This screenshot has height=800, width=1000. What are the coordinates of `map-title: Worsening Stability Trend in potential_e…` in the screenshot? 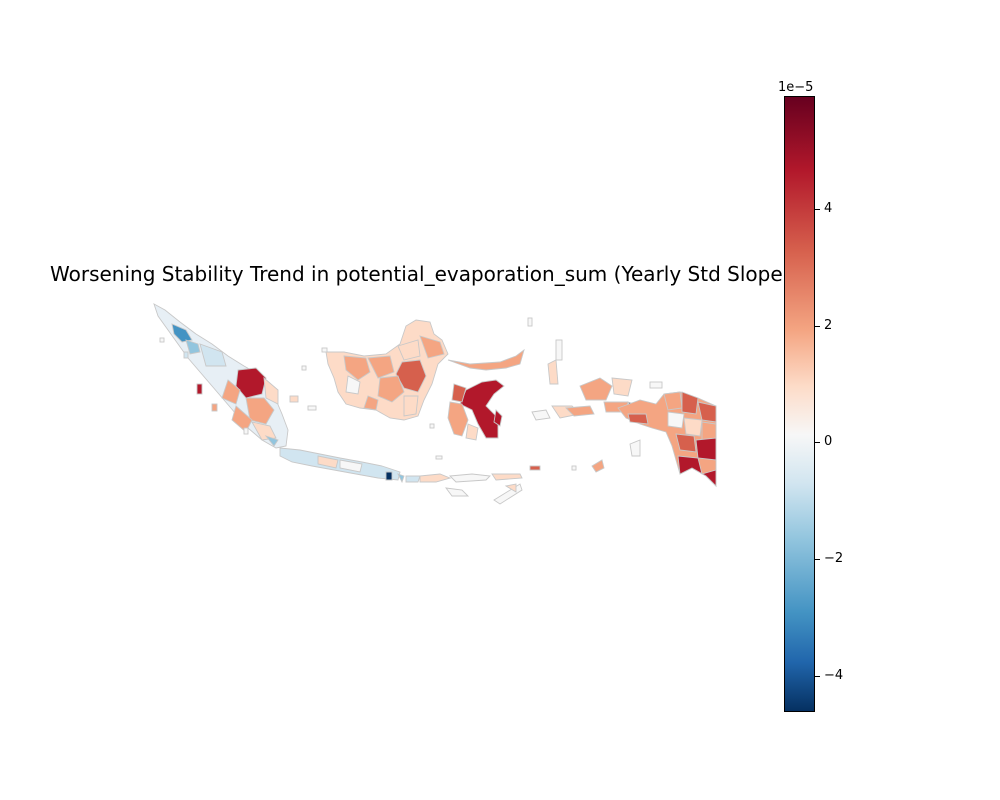 It's located at (420, 274).